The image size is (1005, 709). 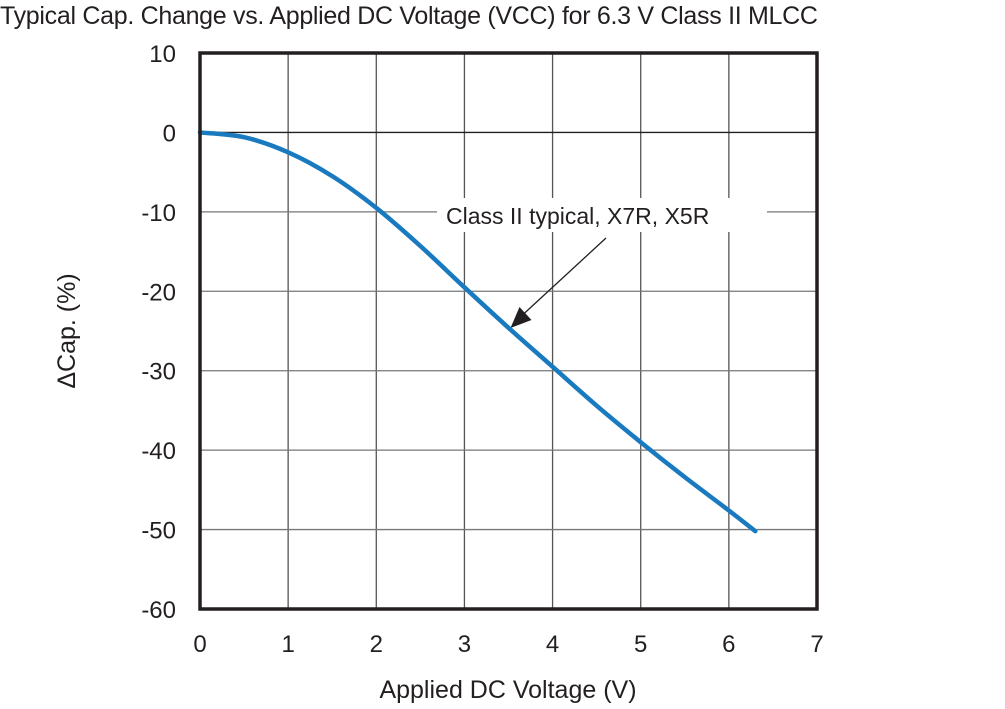 I want to click on x-tick-label: 0, so click(x=199, y=644).